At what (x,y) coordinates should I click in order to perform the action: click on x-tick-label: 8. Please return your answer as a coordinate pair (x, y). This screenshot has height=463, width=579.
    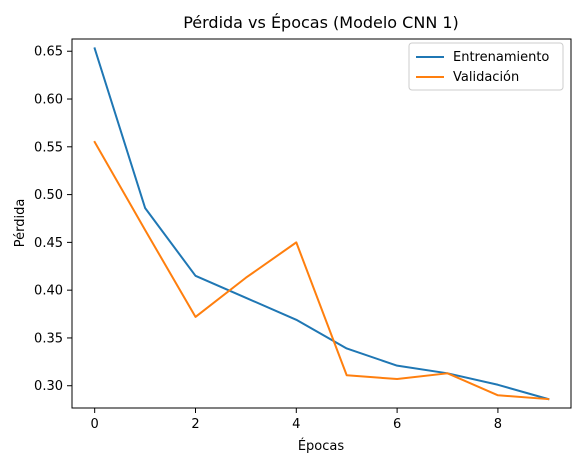
    Looking at the image, I should click on (498, 424).